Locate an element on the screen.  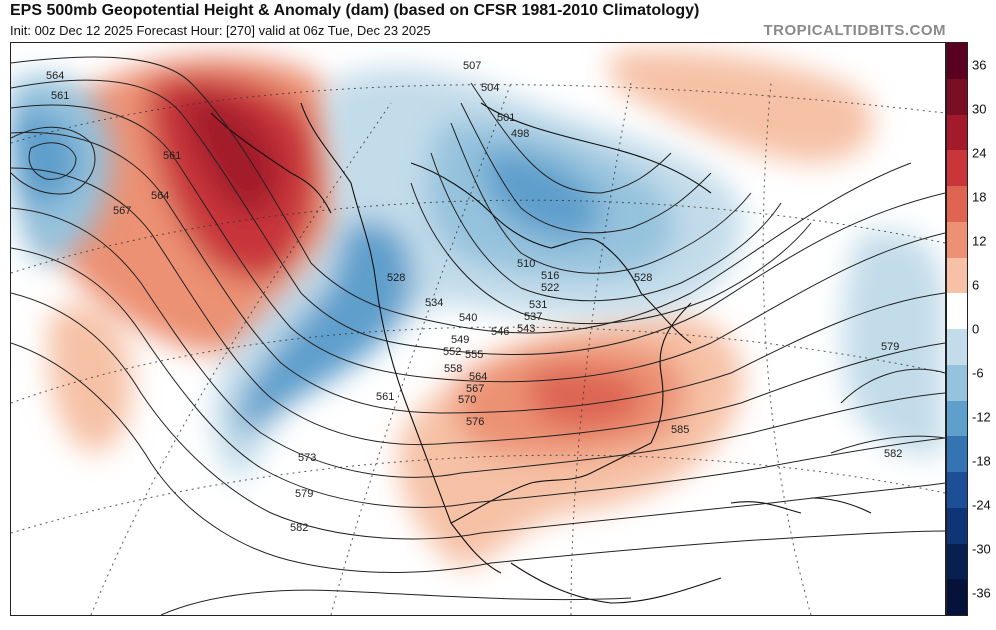
colorbar-tick-label: -12 is located at coordinates (981, 417).